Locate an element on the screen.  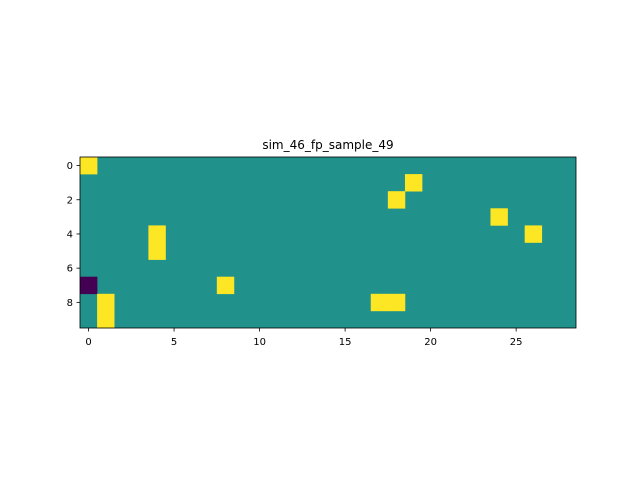
x-tick-label: 25 is located at coordinates (516, 342).